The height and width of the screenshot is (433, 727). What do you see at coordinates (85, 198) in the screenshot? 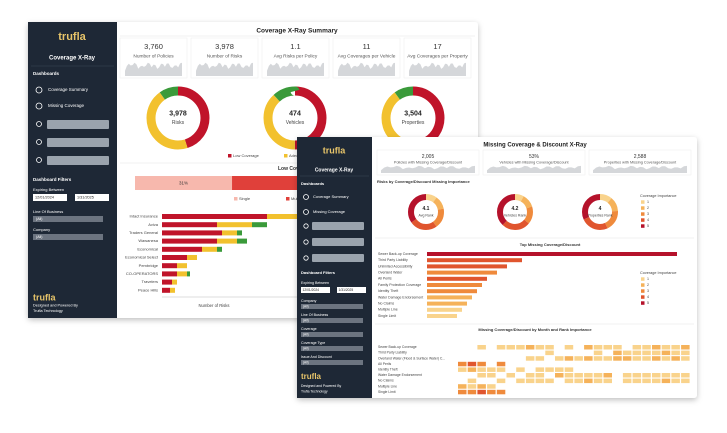
I see `date-value: 1/31/2025` at bounding box center [85, 198].